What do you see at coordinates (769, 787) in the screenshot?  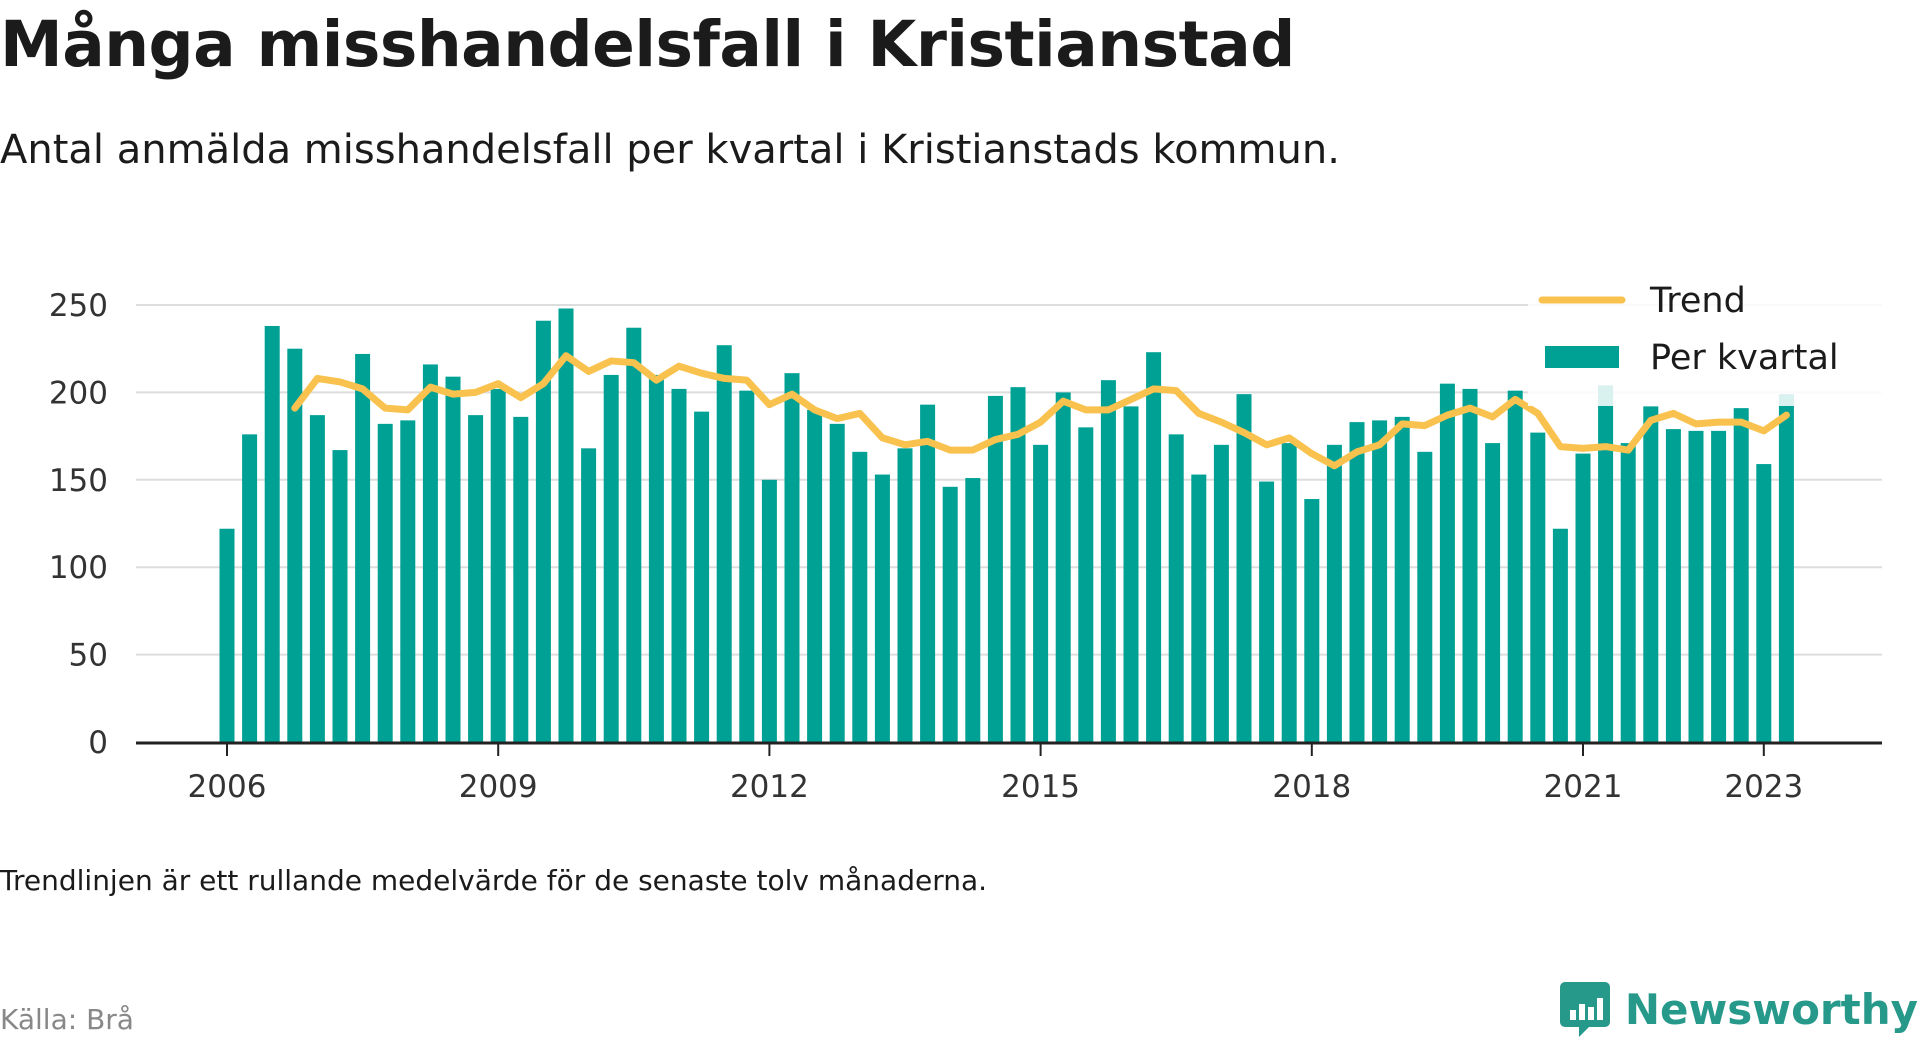 I see `x-tick-label: 2012` at bounding box center [769, 787].